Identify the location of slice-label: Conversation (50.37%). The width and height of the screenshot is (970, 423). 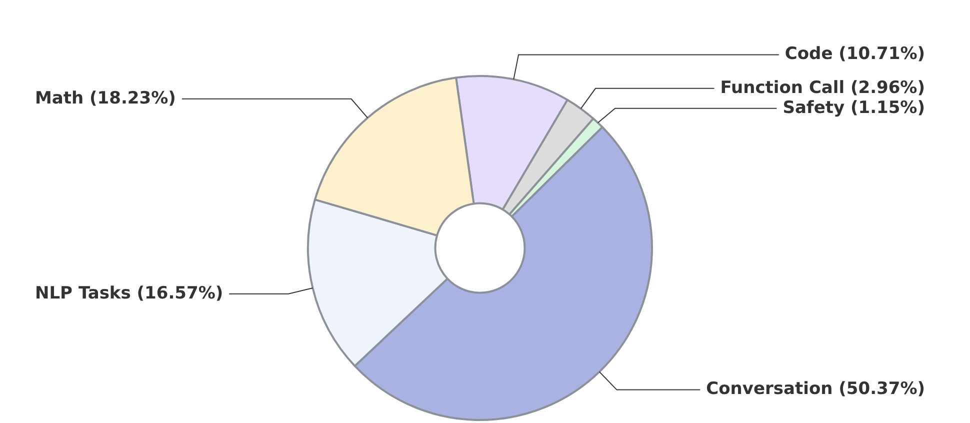
(815, 389).